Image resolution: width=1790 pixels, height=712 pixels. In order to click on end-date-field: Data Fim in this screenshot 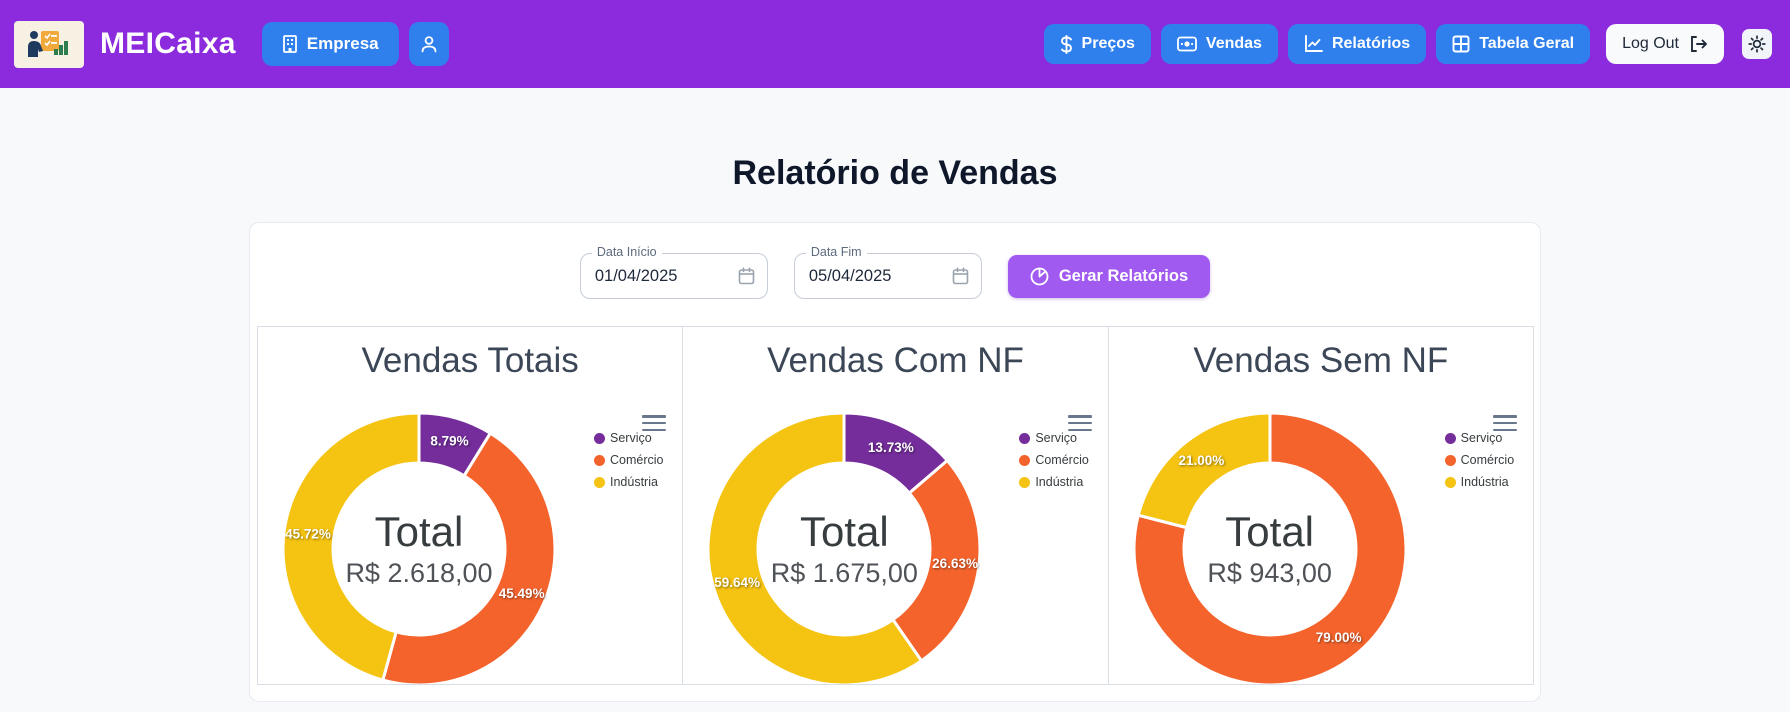, I will do `click(887, 272)`.